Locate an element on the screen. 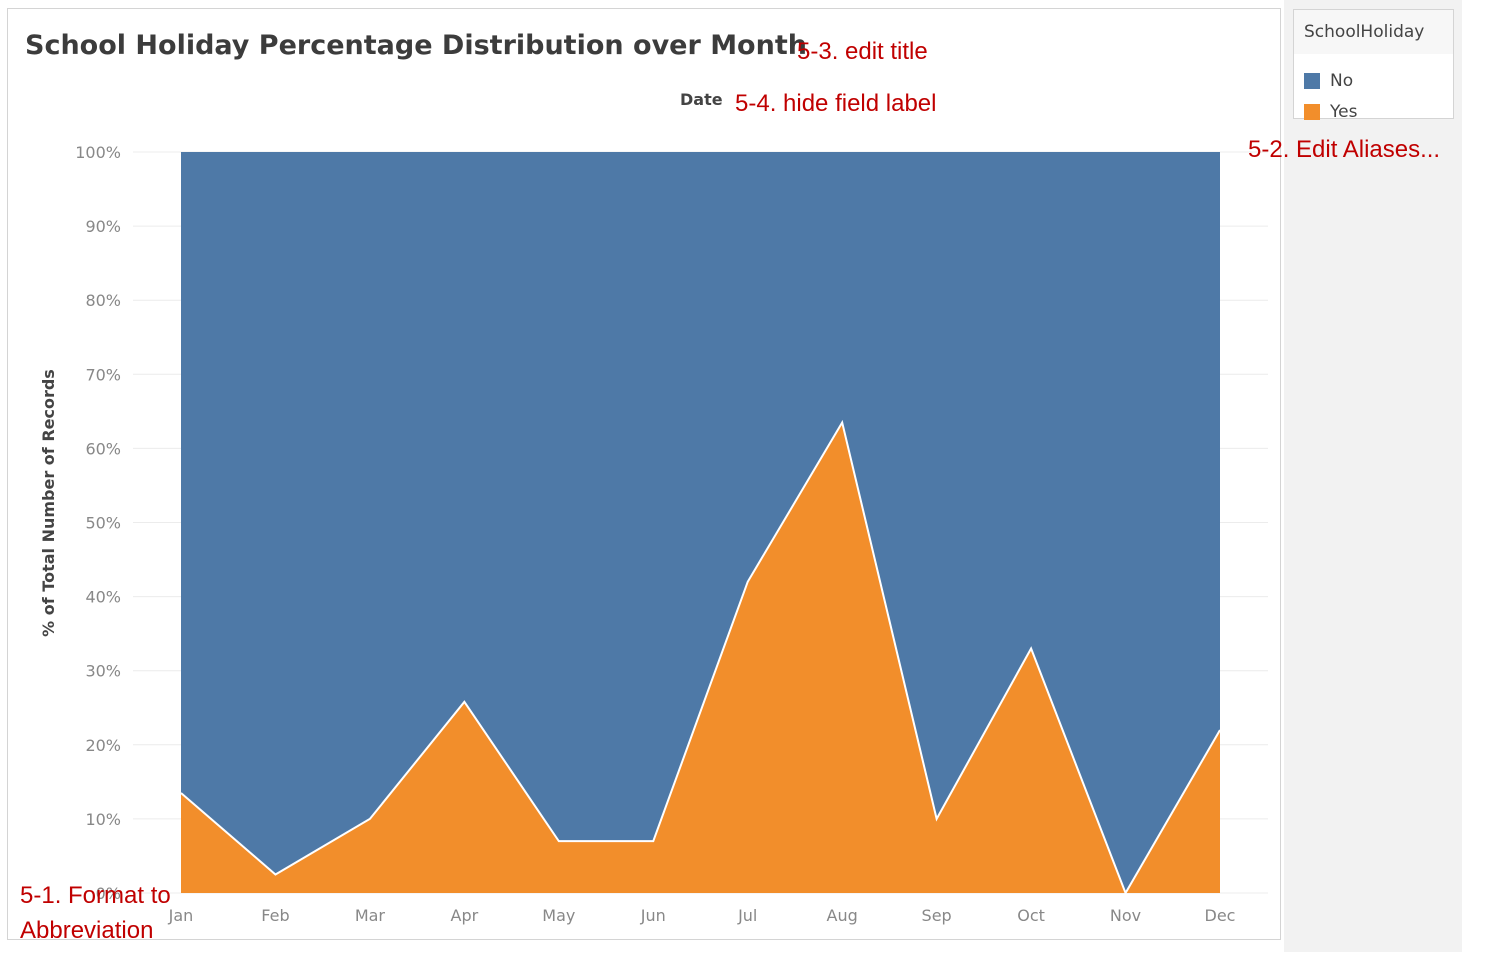 This screenshot has width=1485, height=966. x-tick-label: Jul is located at coordinates (747, 915).